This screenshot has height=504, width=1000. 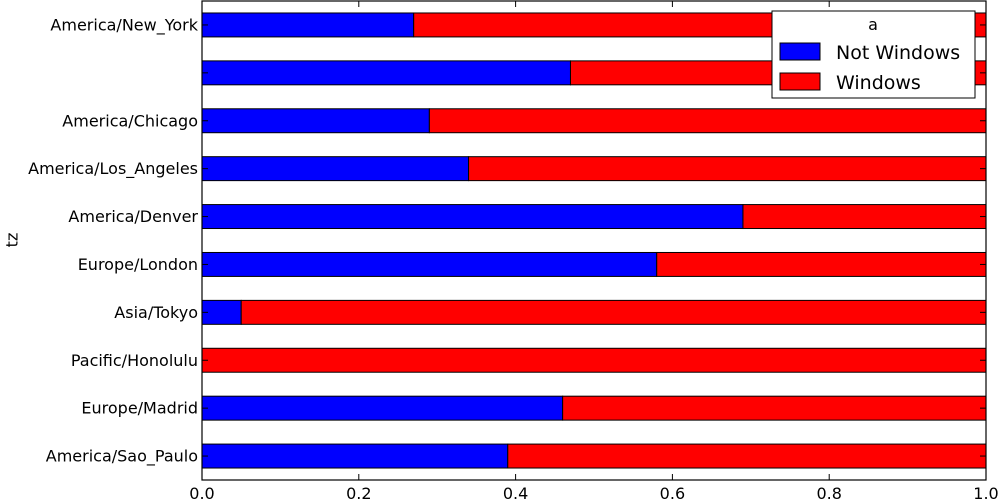 I want to click on y-tick-label: Europe/Madrid, so click(x=139, y=408).